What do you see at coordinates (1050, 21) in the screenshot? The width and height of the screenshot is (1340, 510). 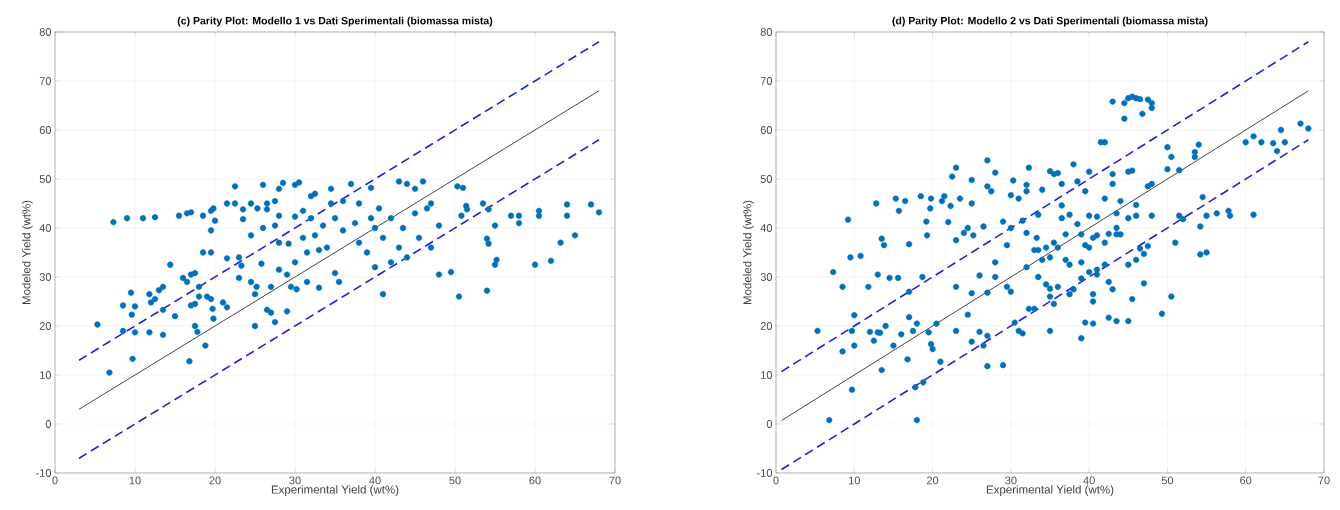 I see `chart-title: (d) Parity Plot: Modello 2 vs Dati Sperimentali (biomassa mista)` at bounding box center [1050, 21].